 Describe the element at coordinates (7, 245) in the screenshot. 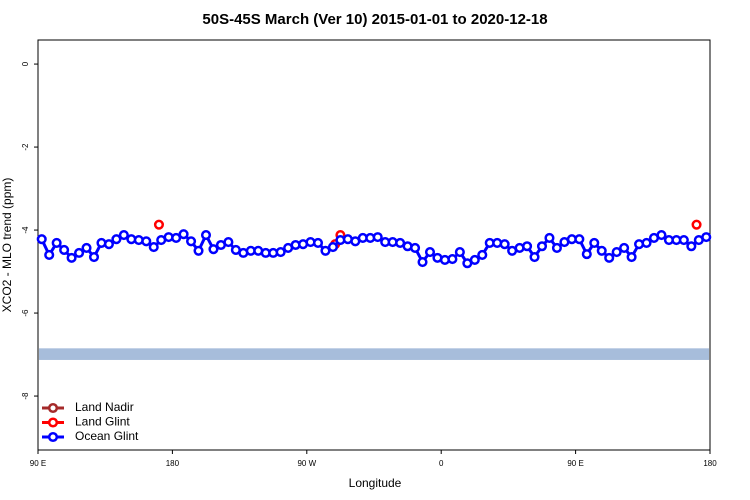

I see `y-axis-label: XCO2 - MLO trend (ppm)` at that location.